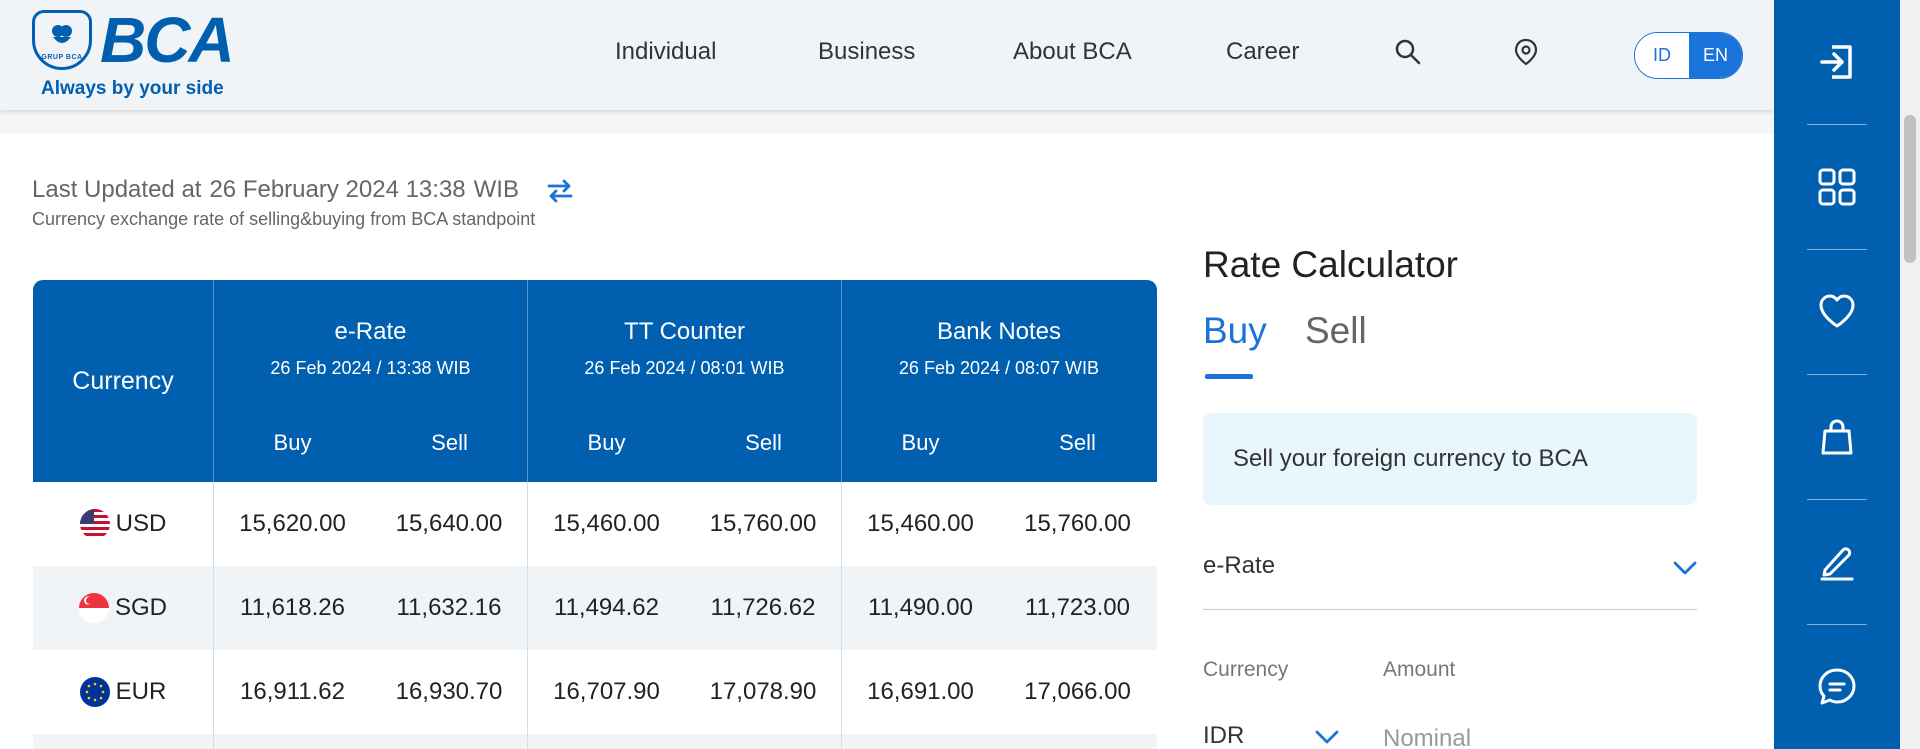  Describe the element at coordinates (1533, 734) in the screenshot. I see `amount-input` at that location.